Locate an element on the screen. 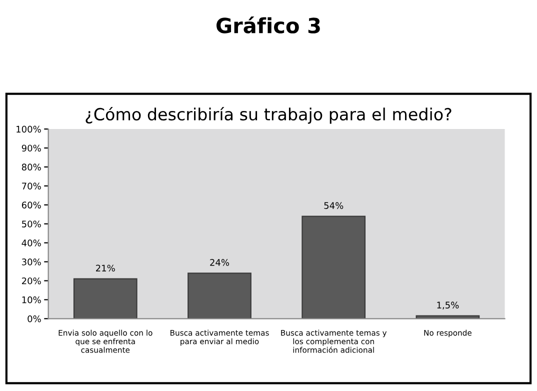 The image size is (537, 391). y-tick-label: 20% is located at coordinates (31, 280).